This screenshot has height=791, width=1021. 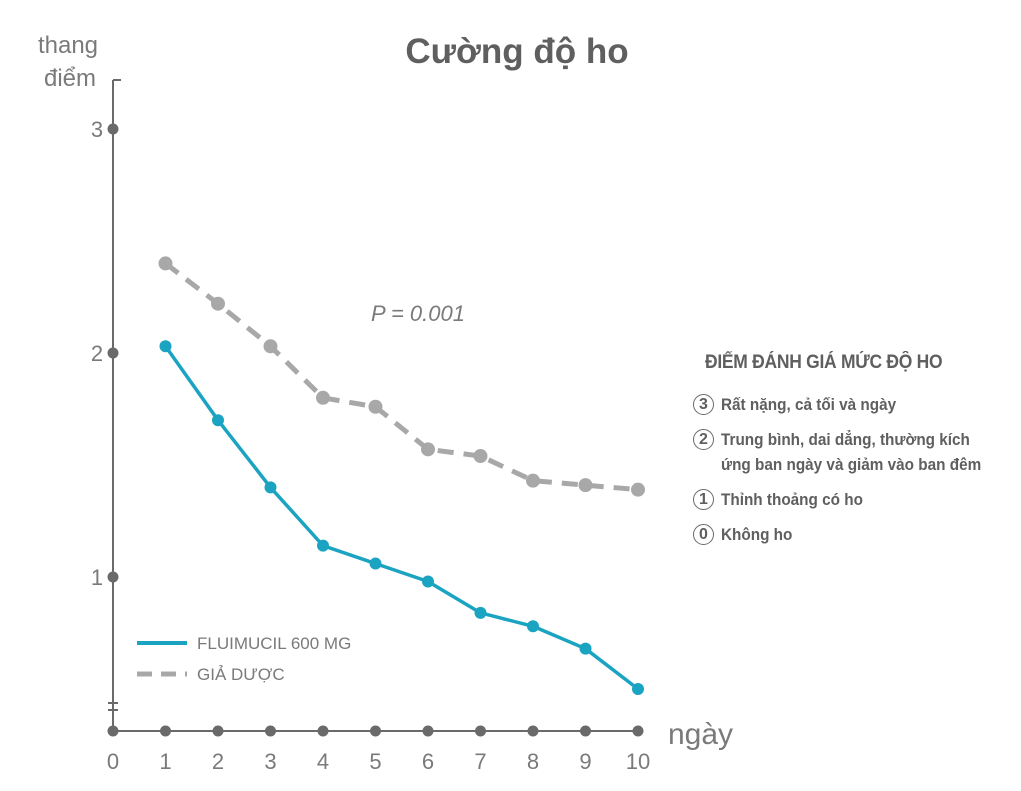 I want to click on scale-number-3: 3, so click(x=703, y=404).